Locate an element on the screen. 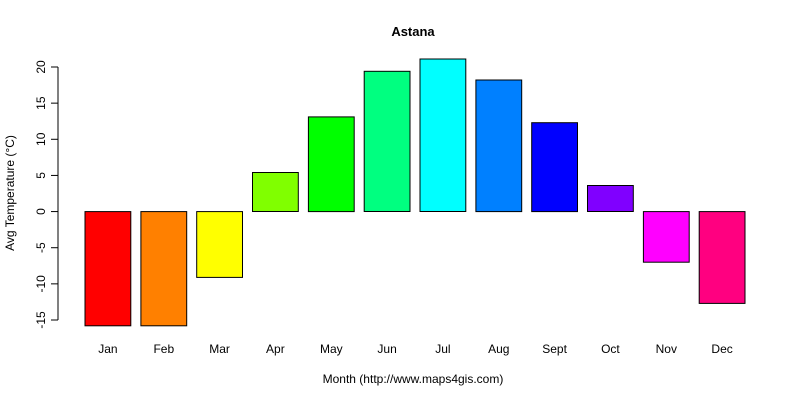 This screenshot has height=400, width=800. y-axis: -15 -10 -5 0 5 10 15 20 is located at coordinates (46, 194).